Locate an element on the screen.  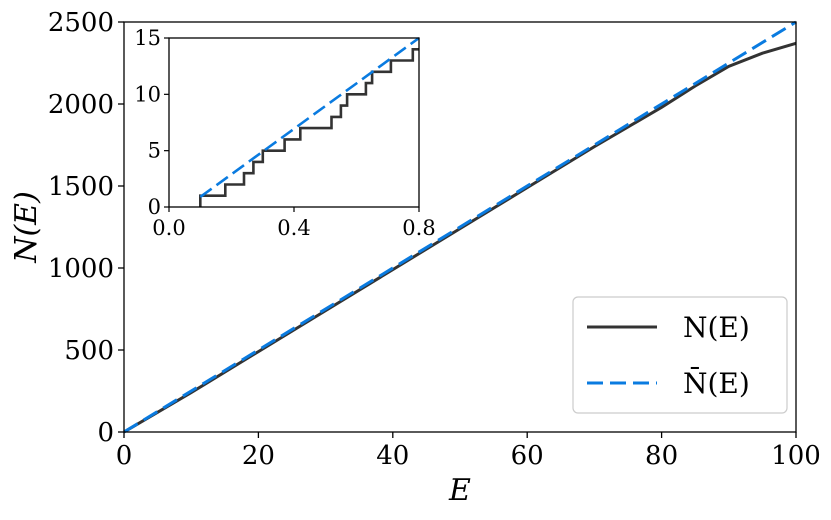
legend-box is located at coordinates (680, 355).